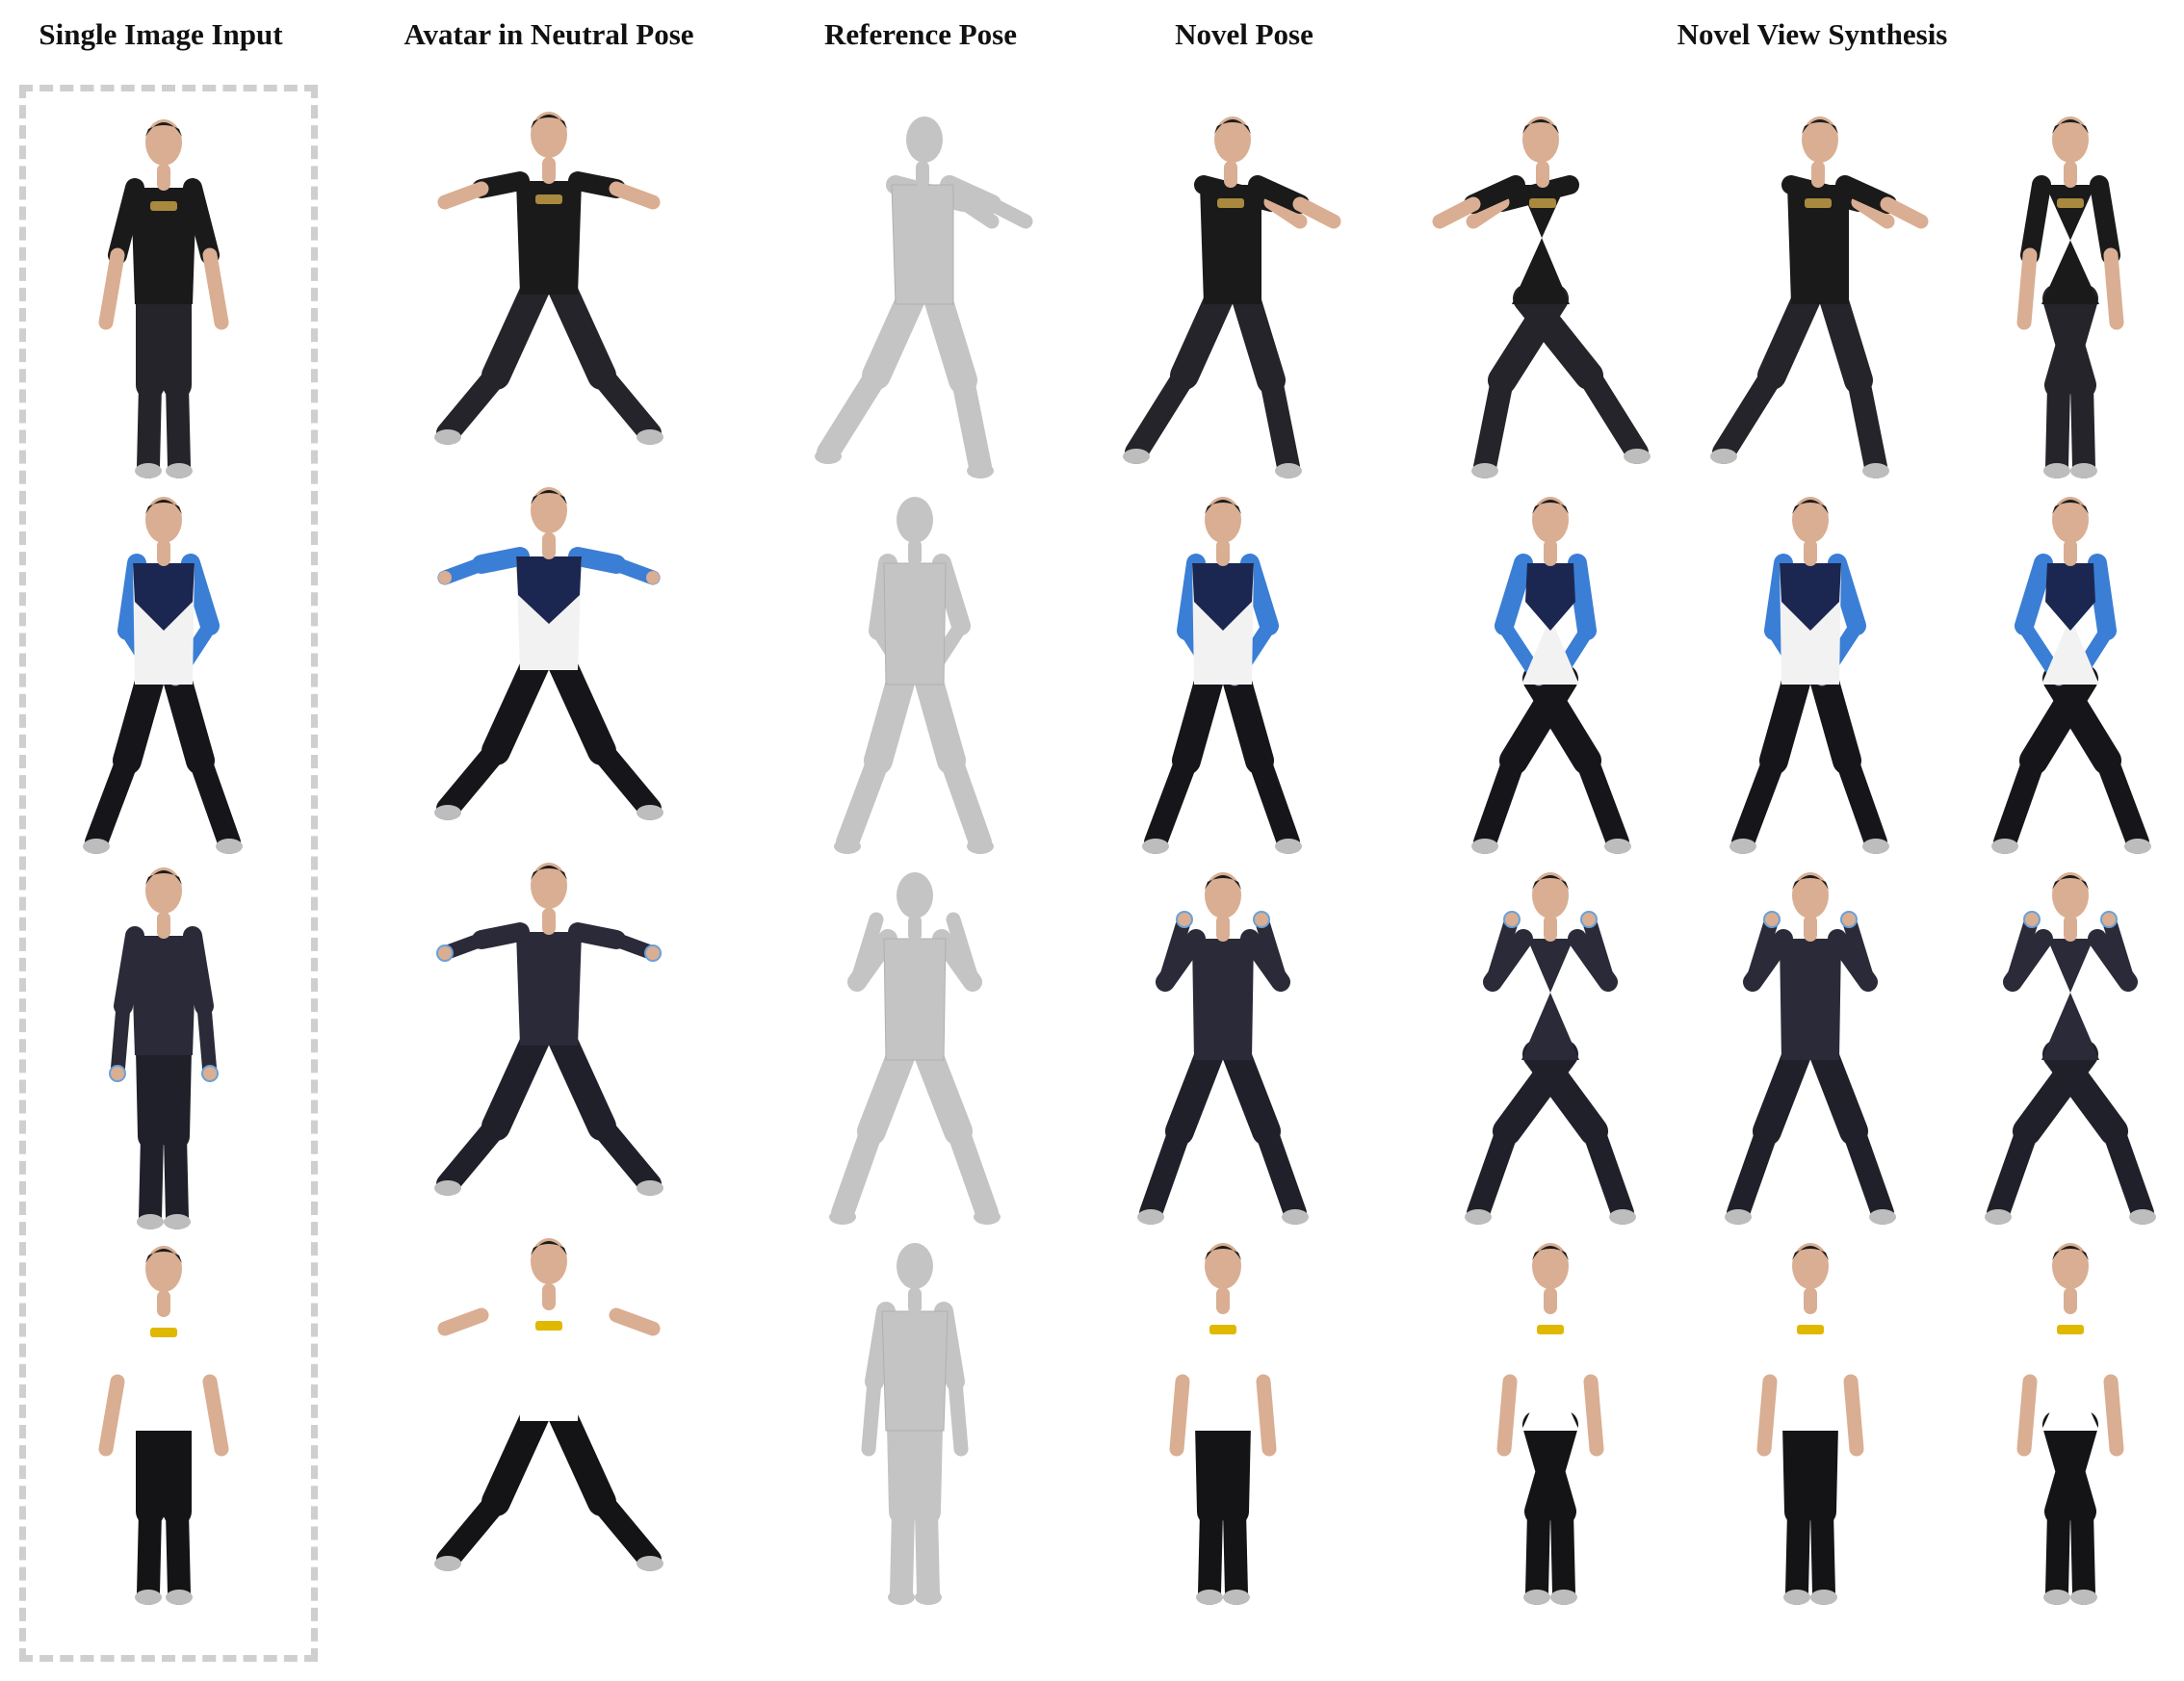 The width and height of the screenshot is (2184, 1681). Describe the element at coordinates (2105, 220) in the screenshot. I see `left-upper-arm` at that location.